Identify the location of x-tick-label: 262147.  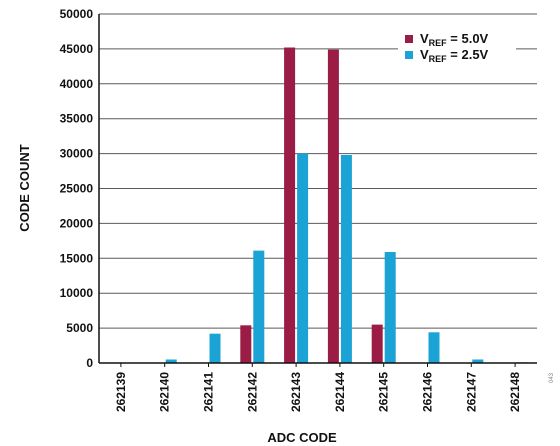
(471, 392).